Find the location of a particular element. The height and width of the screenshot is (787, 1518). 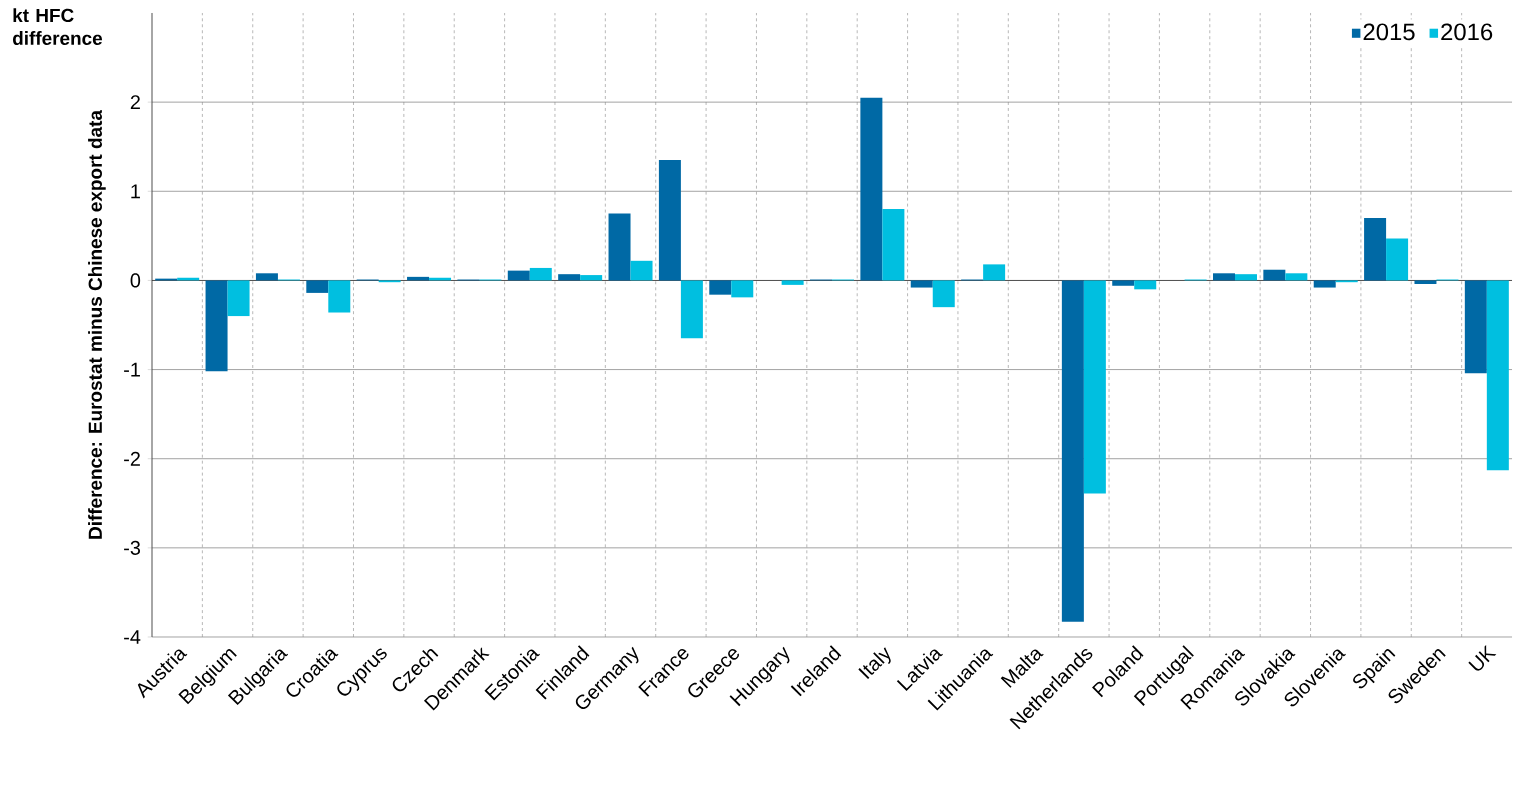

y-tick-label: -3 is located at coordinates (132, 547).